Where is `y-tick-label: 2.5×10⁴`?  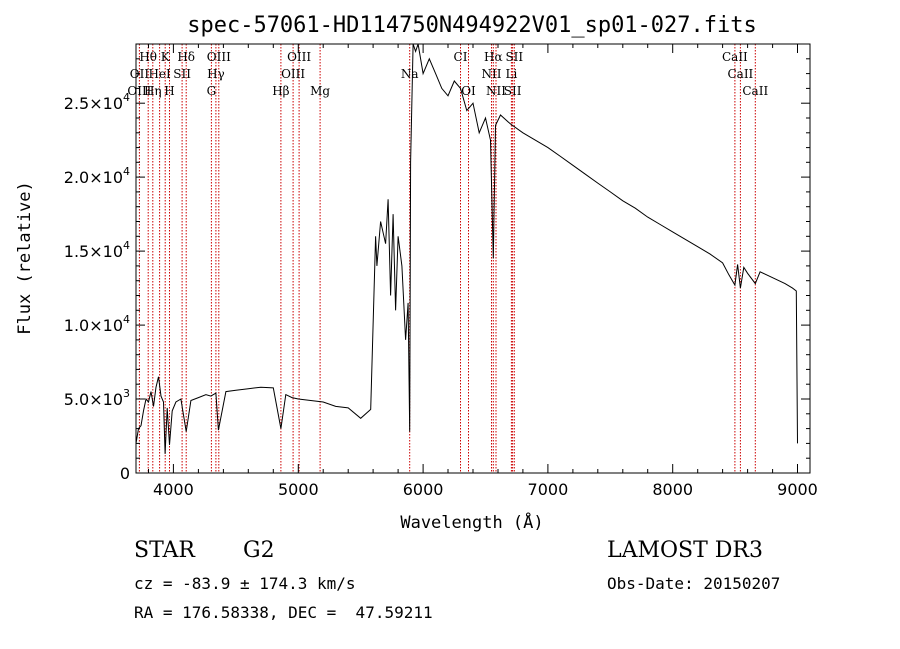
y-tick-label: 2.5×10⁴ is located at coordinates (97, 102).